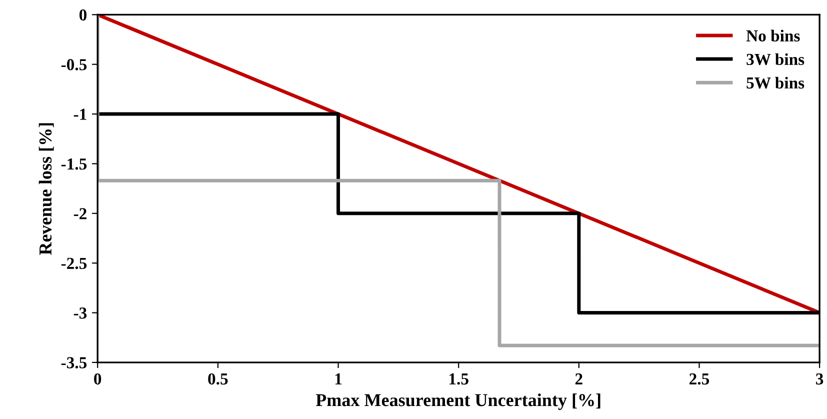 This screenshot has height=419, width=827. Describe the element at coordinates (820, 379) in the screenshot. I see `x-tick-label: 3` at that location.